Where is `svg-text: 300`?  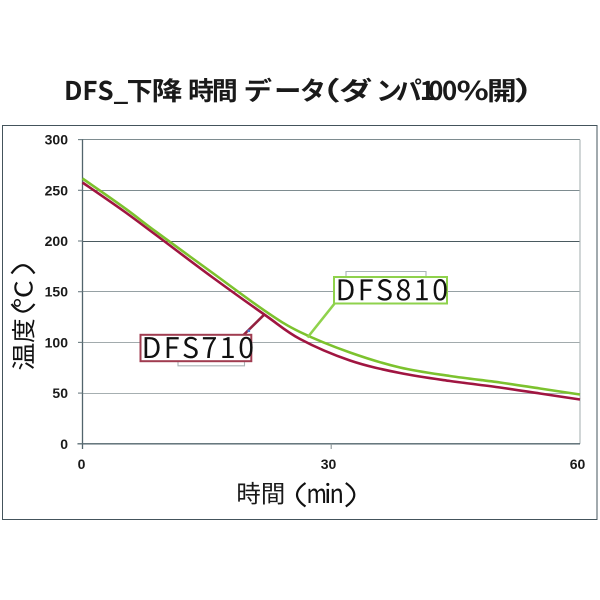
svg-text: 300 is located at coordinates (57, 140).